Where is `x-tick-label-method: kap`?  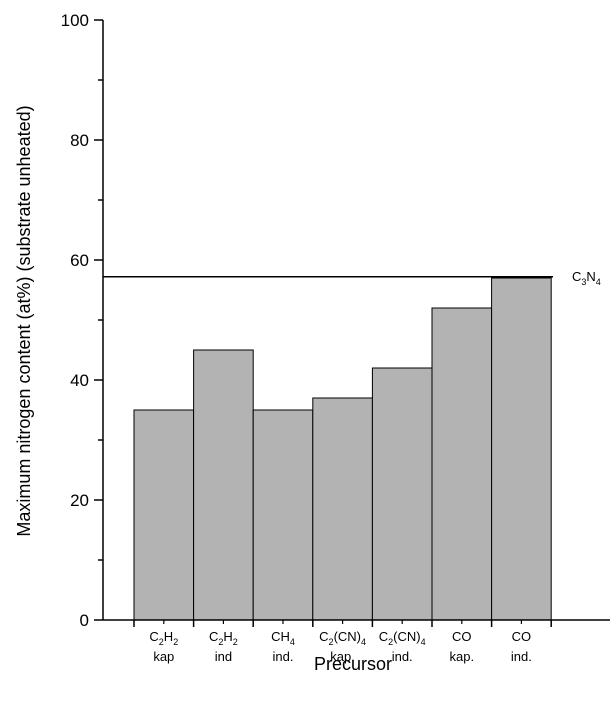 x-tick-label-method: kap is located at coordinates (163, 656).